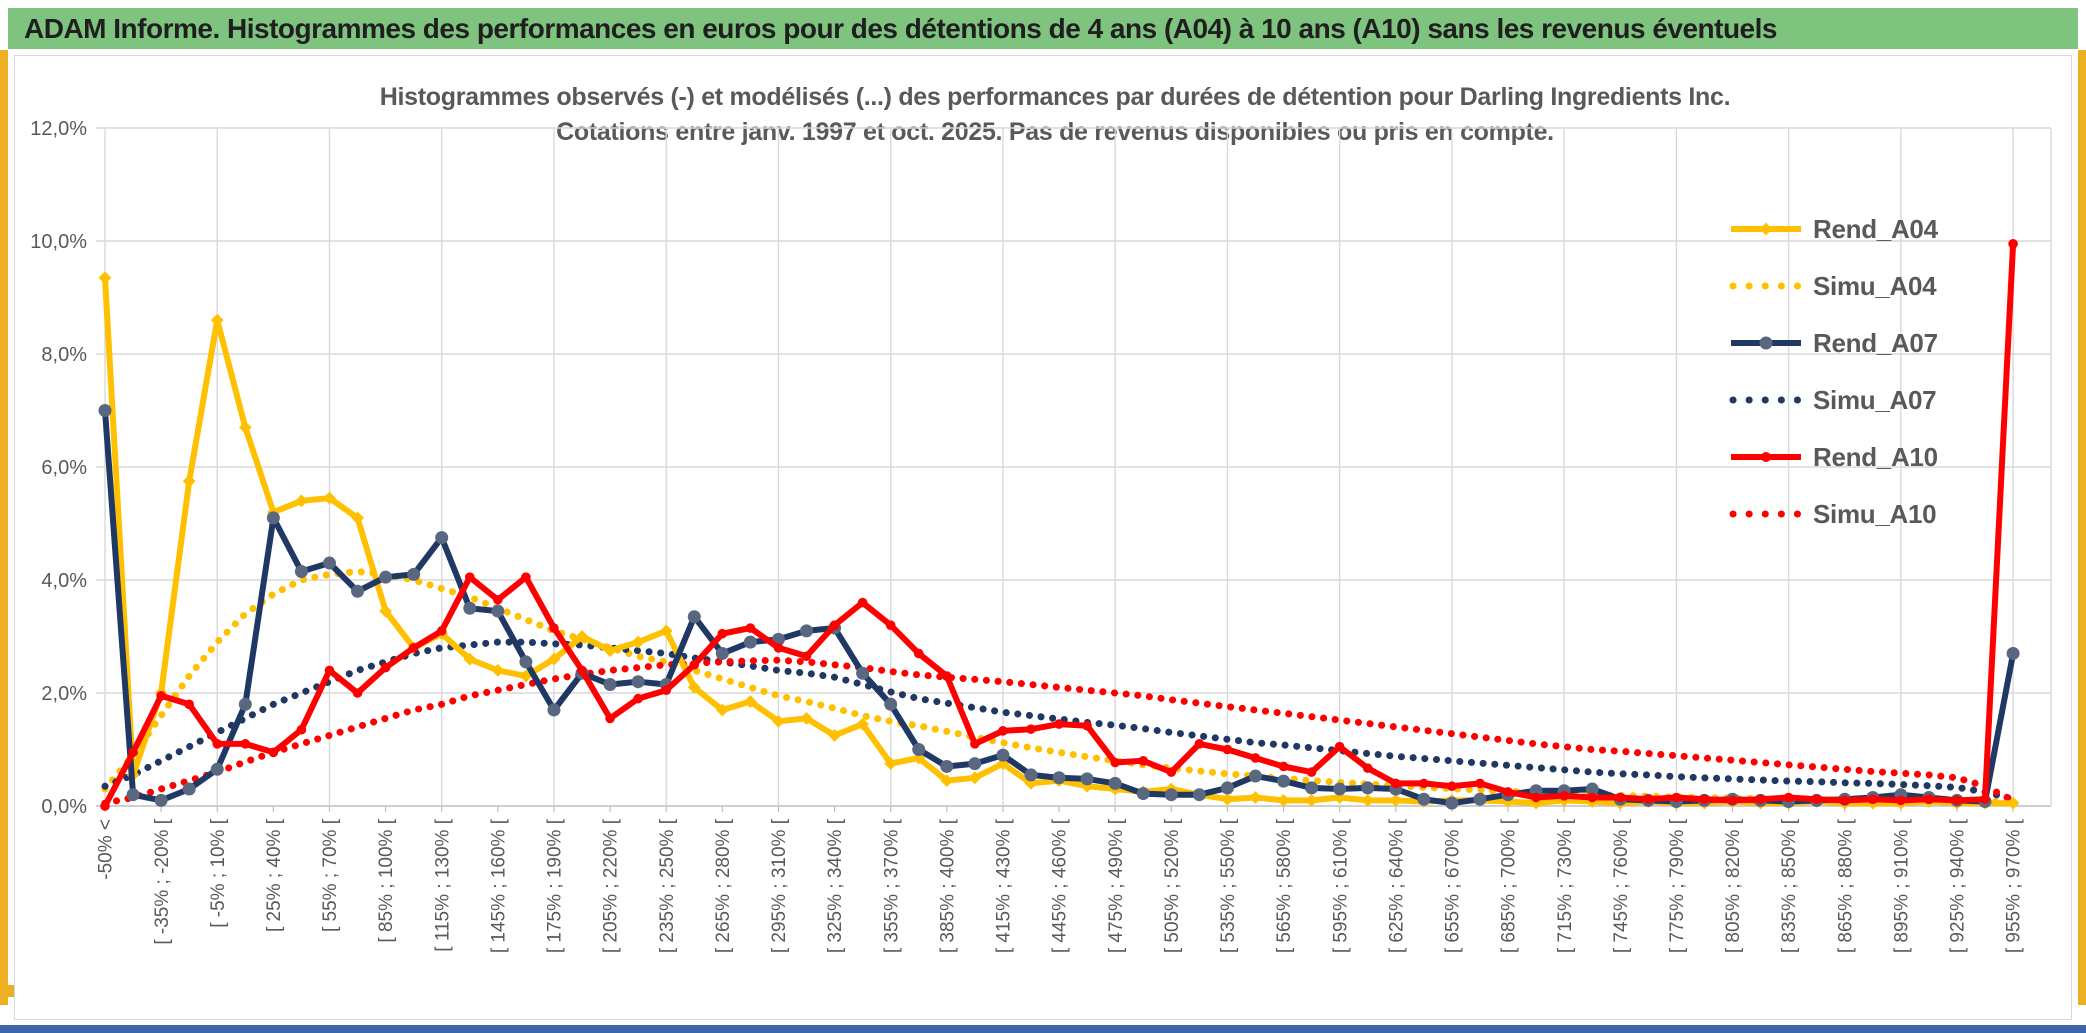  I want to click on x-tick-label: [ 295% ; 310% [, so click(779, 885).